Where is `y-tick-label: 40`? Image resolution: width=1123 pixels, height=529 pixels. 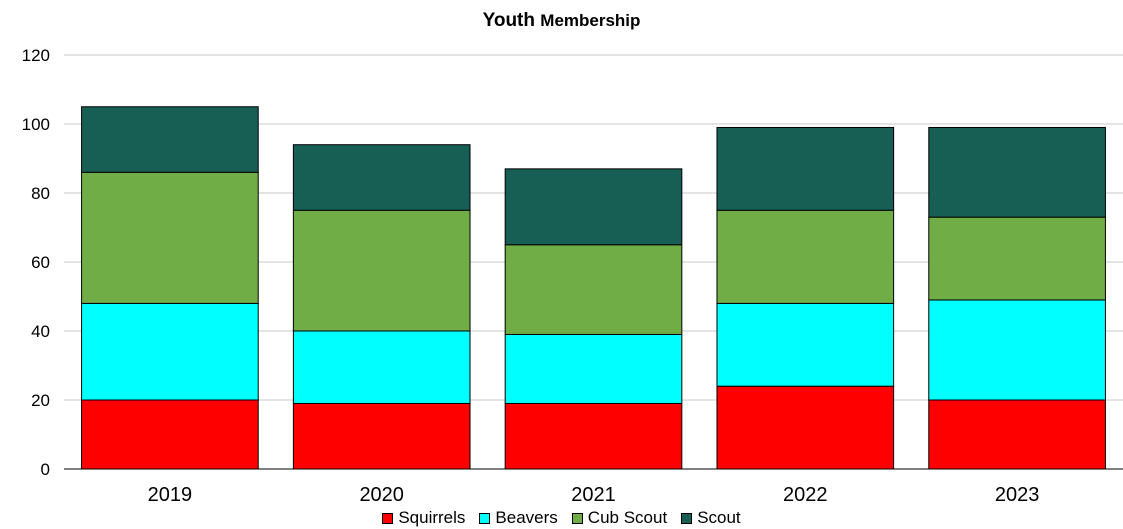
y-tick-label: 40 is located at coordinates (40, 331).